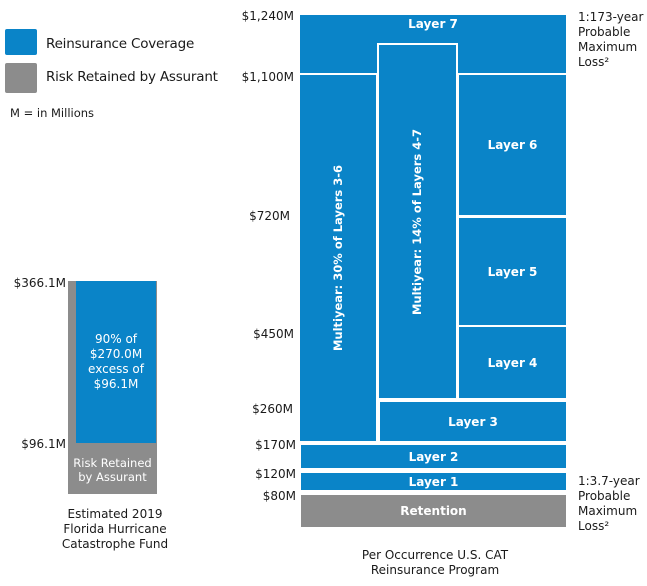 Image resolution: width=647 pixels, height=586 pixels. I want to click on retention-block: Retention, so click(433, 511).